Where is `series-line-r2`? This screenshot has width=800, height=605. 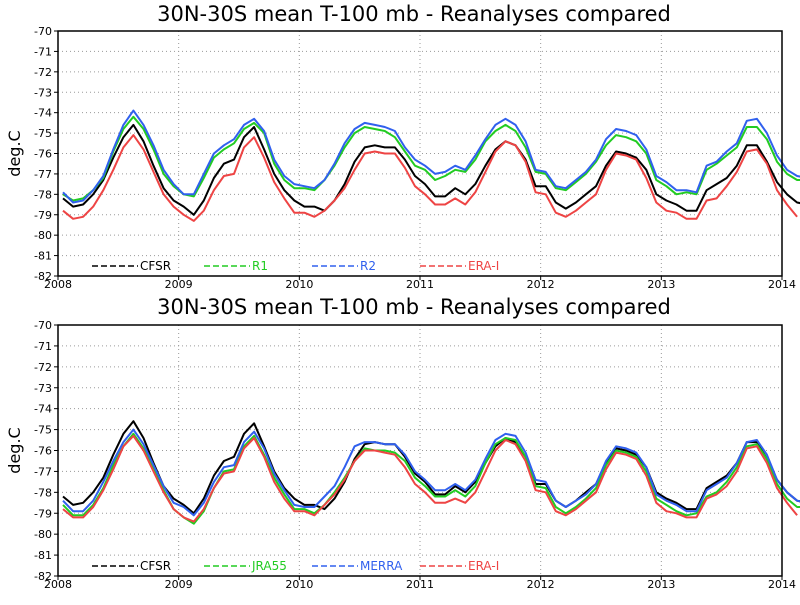 series-line-r2 is located at coordinates (431, 156).